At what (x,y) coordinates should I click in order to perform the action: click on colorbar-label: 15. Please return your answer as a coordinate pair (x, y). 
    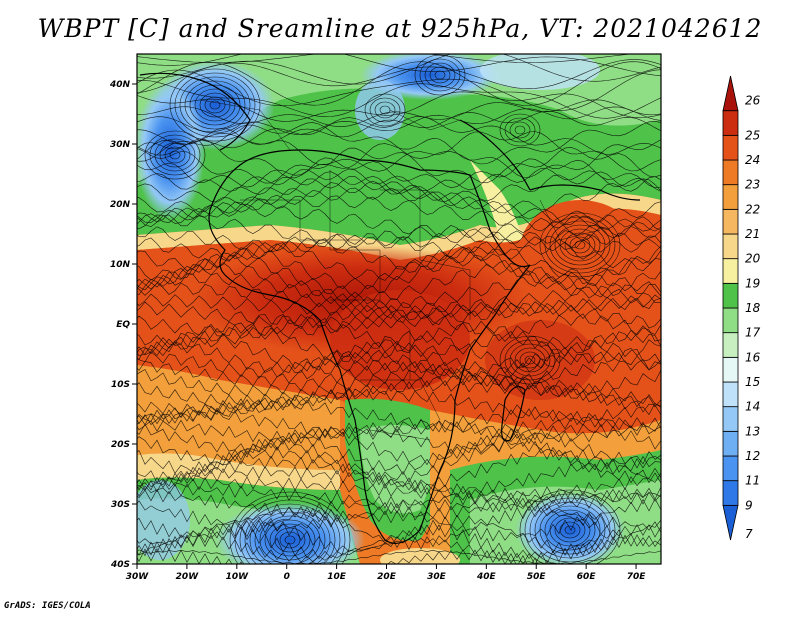
    Looking at the image, I should click on (752, 382).